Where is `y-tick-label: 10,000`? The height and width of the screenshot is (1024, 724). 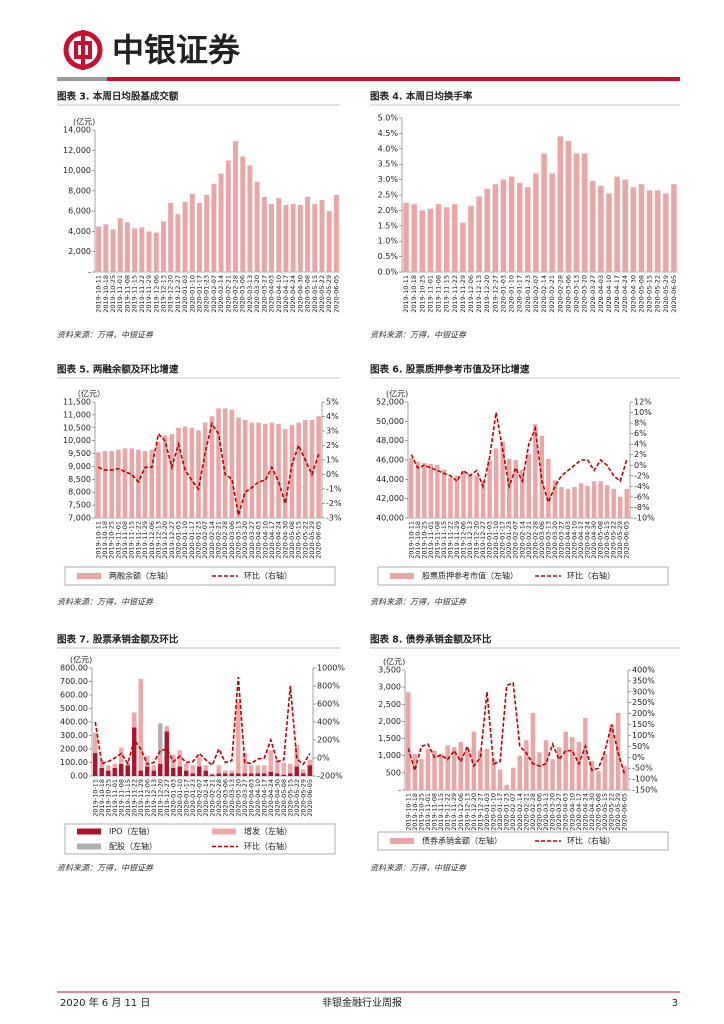
y-tick-label: 10,000 is located at coordinates (77, 440).